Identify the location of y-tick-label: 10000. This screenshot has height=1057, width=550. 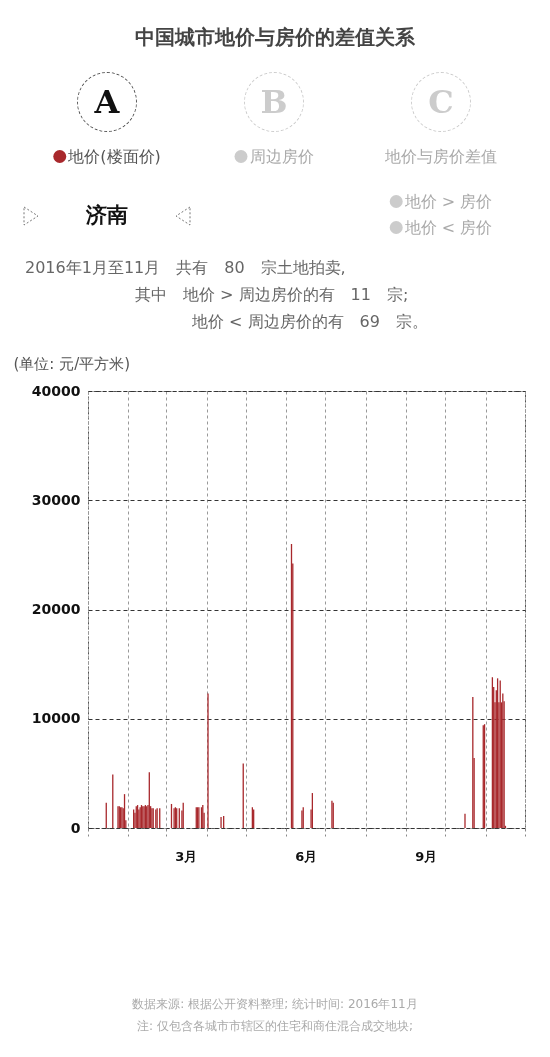
(56, 718).